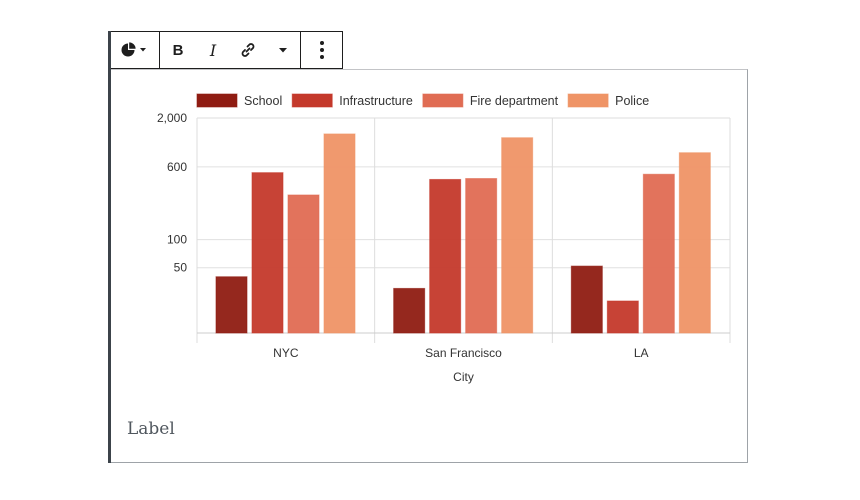 Image resolution: width=860 pixels, height=500 pixels. I want to click on pie-chart-icon, so click(133, 49).